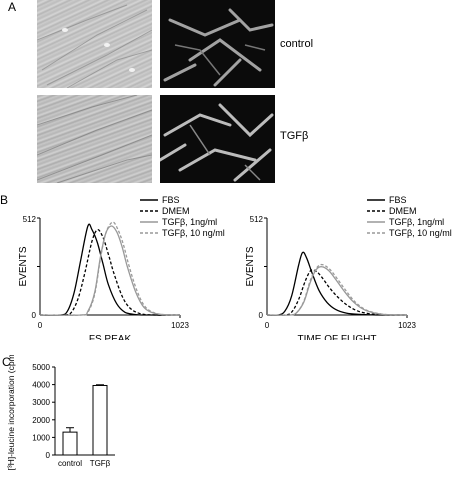 This screenshot has height=494, width=454. What do you see at coordinates (11, 413) in the screenshot?
I see `y-axis-label: [³H]-leucine incorporation (cpm)` at bounding box center [11, 413].